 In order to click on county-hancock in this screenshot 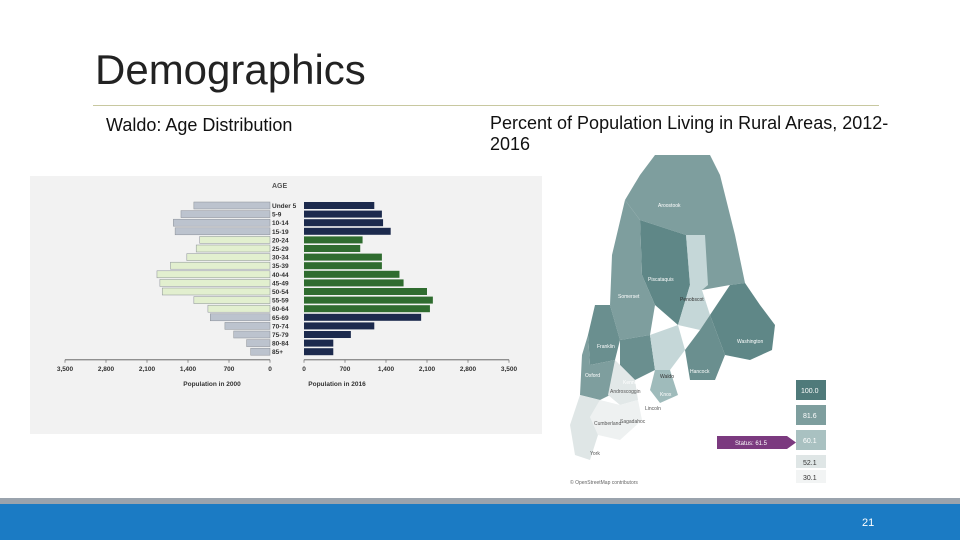, I will do `click(705, 347)`.